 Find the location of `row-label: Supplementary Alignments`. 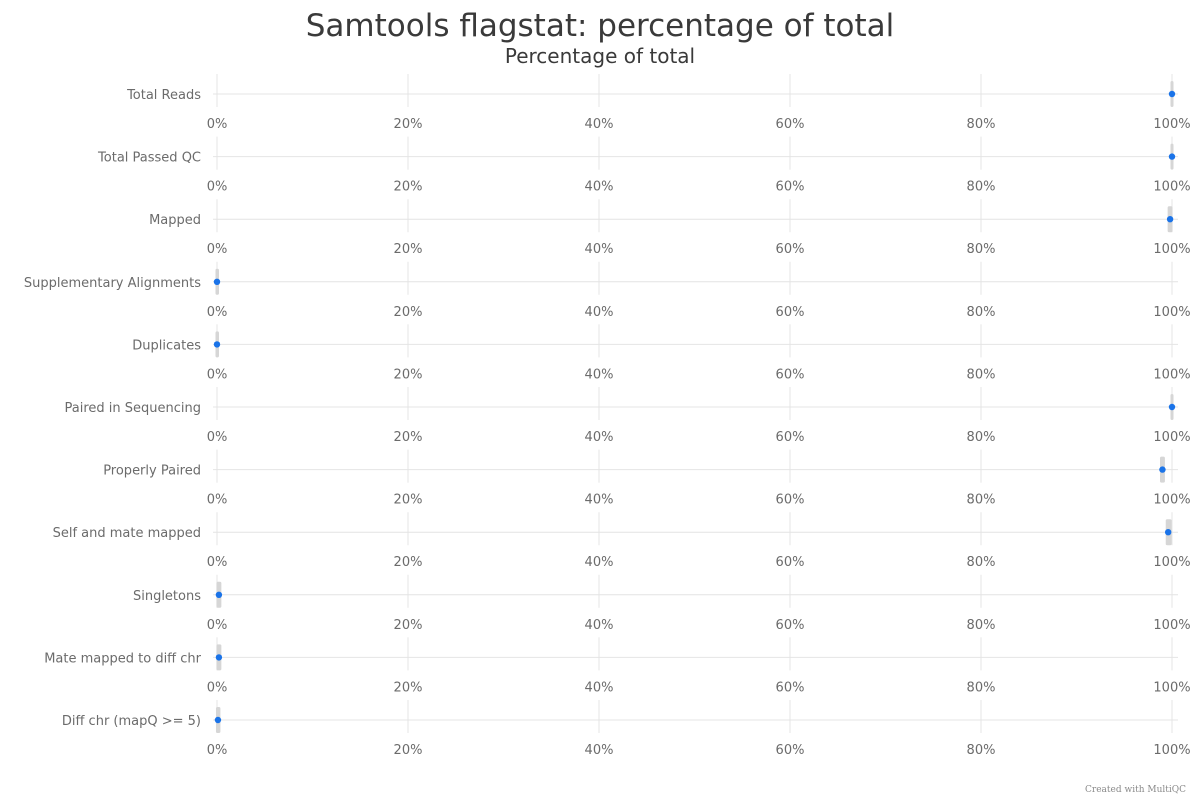

row-label: Supplementary Alignments is located at coordinates (112, 283).